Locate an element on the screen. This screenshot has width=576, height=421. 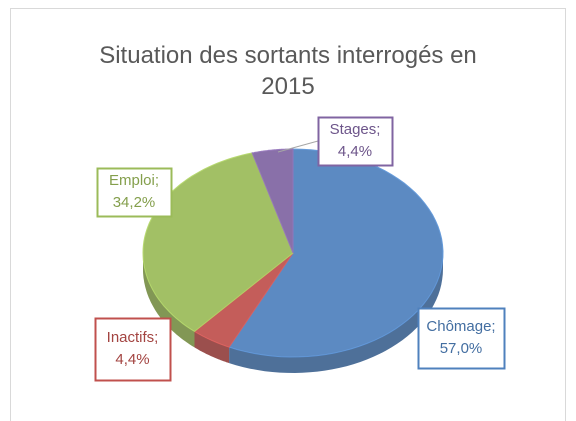
data-label-category: Emploi; is located at coordinates (134, 180).